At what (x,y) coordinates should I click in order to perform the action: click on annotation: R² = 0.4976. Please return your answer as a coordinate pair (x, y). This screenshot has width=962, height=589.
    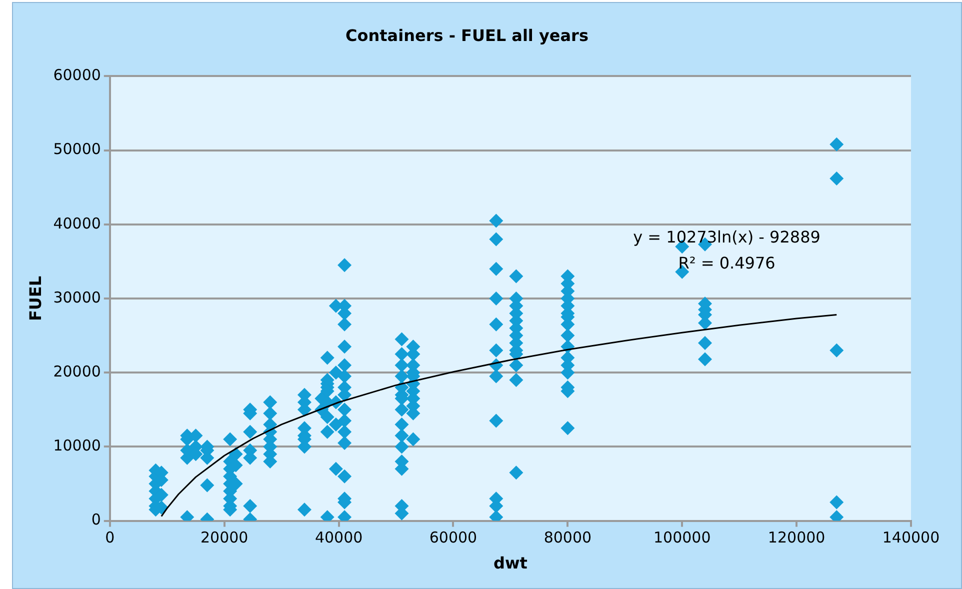
    Looking at the image, I should click on (727, 262).